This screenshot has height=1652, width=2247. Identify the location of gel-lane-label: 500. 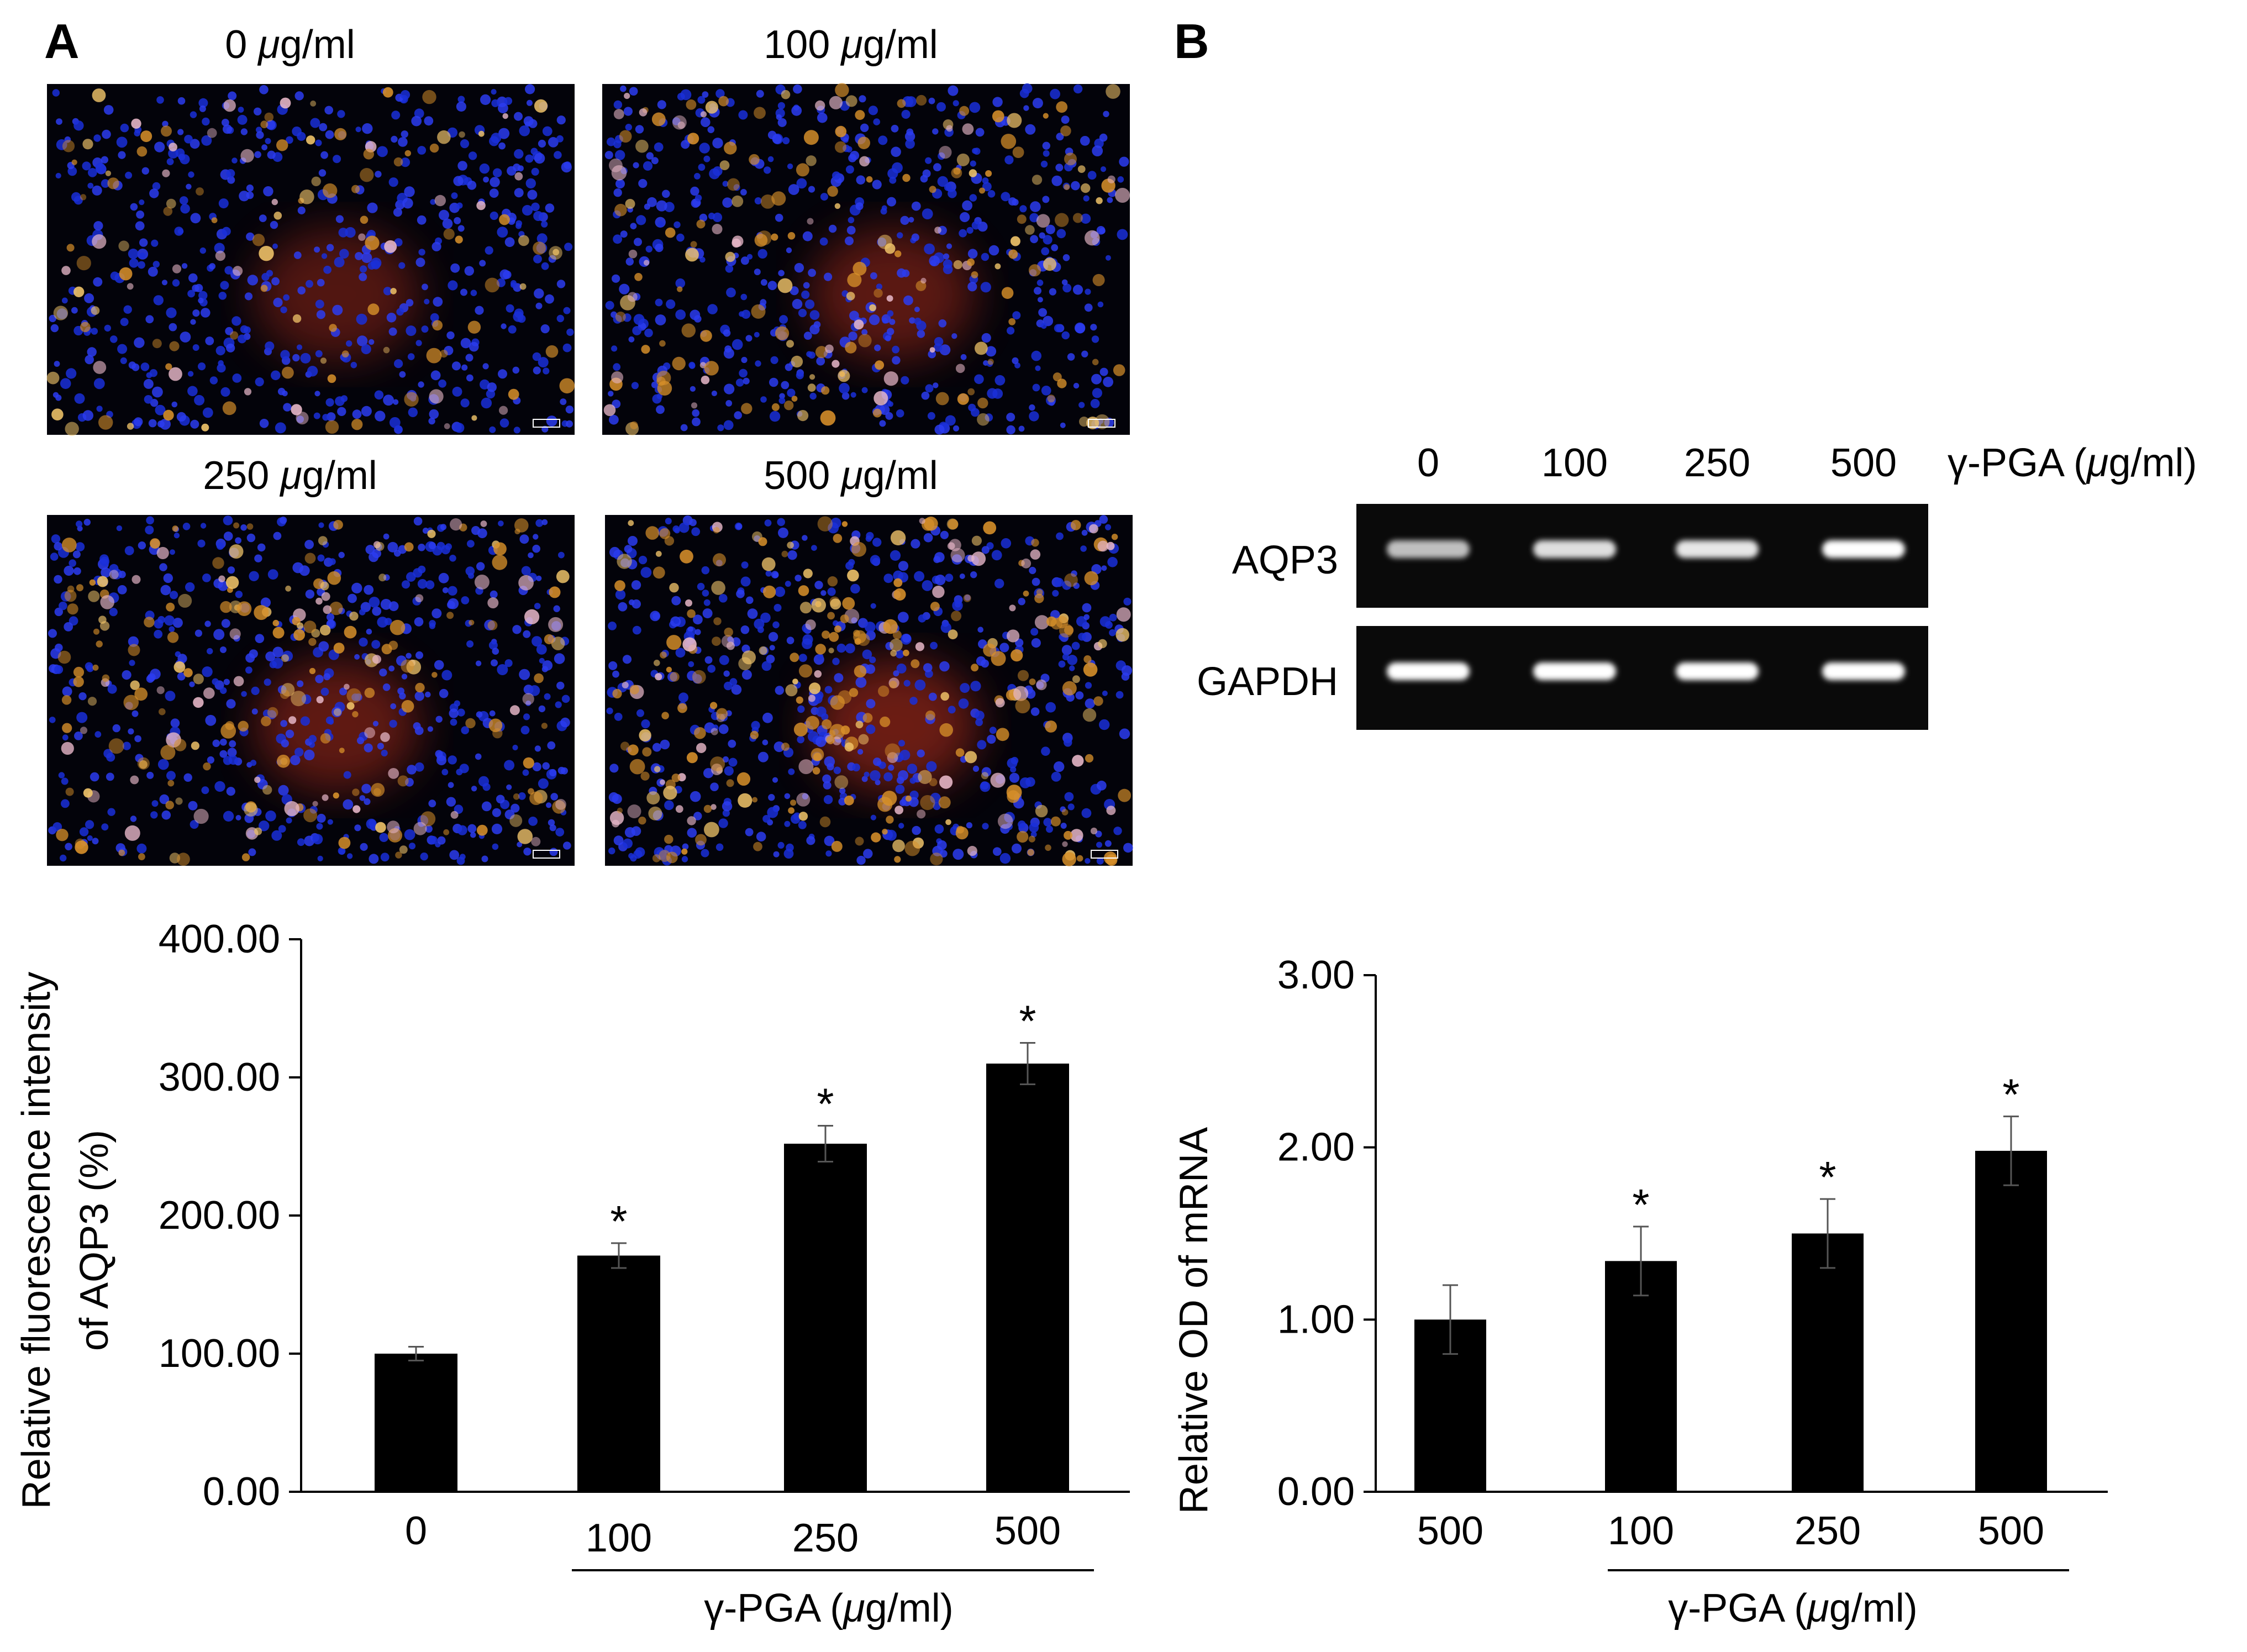
(1864, 463).